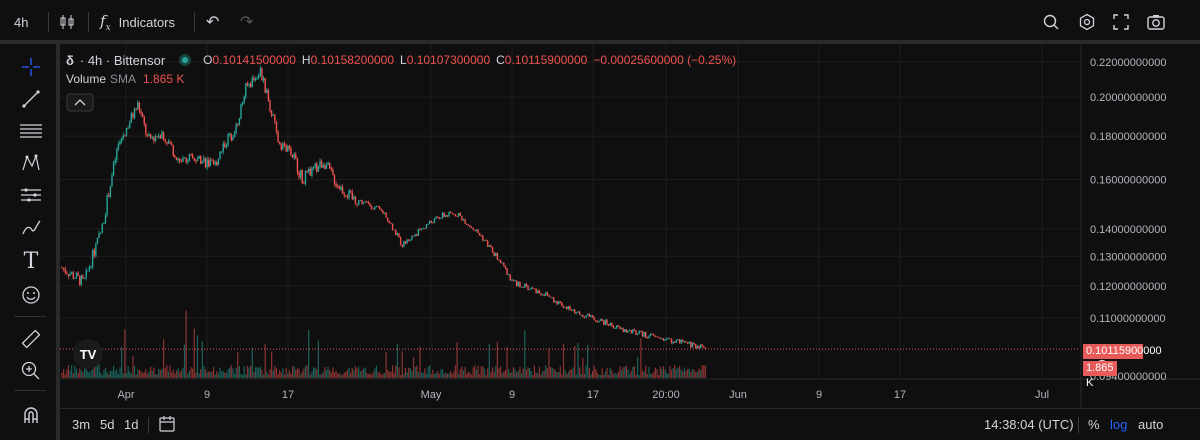 The image size is (1200, 440). I want to click on emoji-icon, so click(31, 295).